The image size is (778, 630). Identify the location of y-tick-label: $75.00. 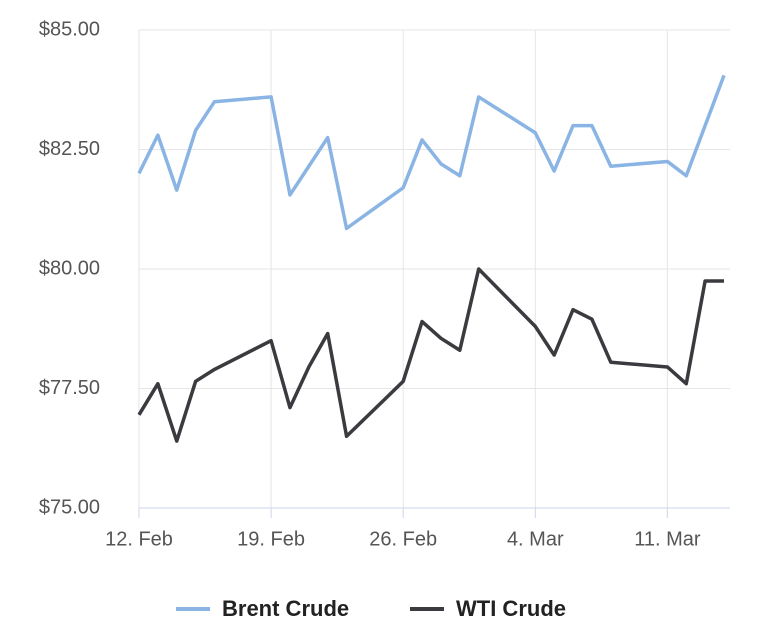
(69, 507).